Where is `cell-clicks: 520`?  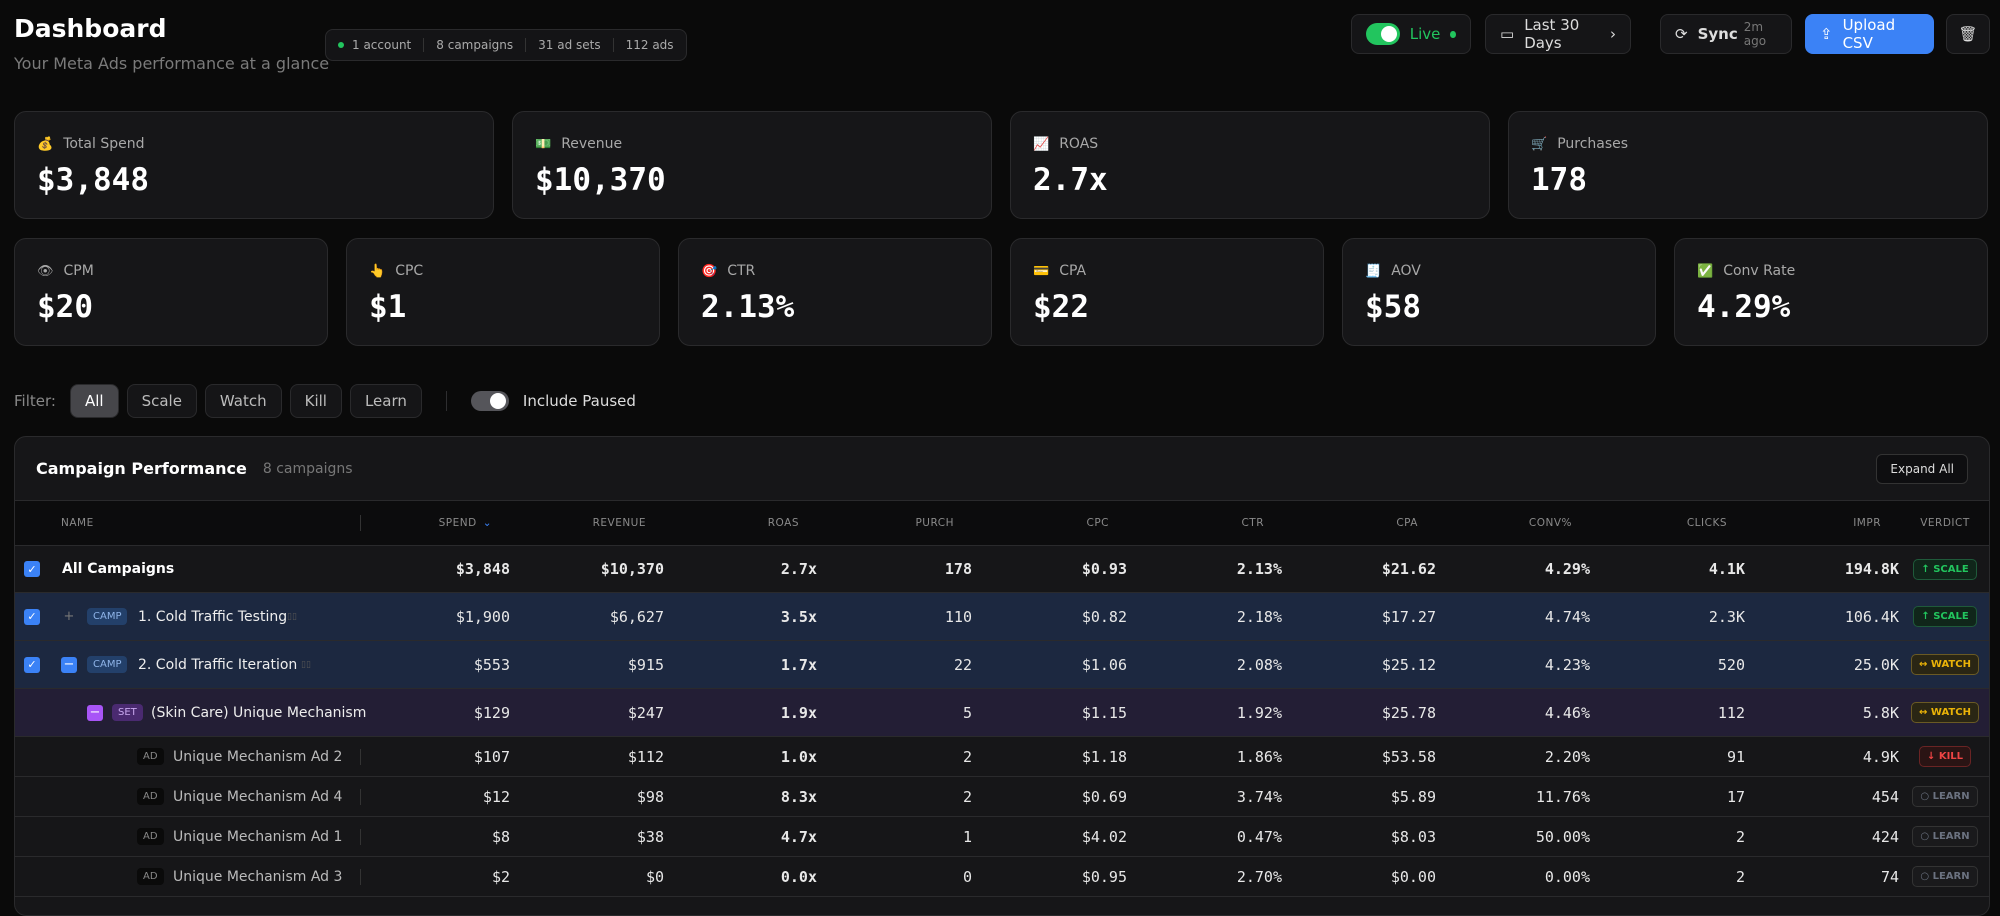 cell-clicks: 520 is located at coordinates (1731, 664).